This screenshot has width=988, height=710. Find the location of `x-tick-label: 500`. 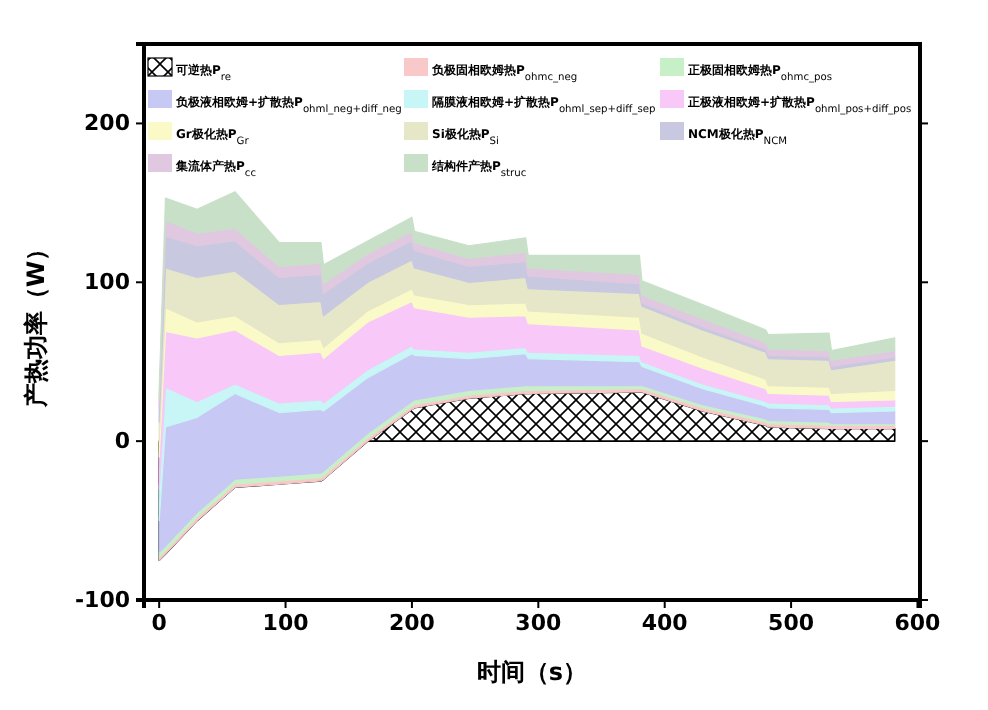

x-tick-label: 500 is located at coordinates (791, 622).